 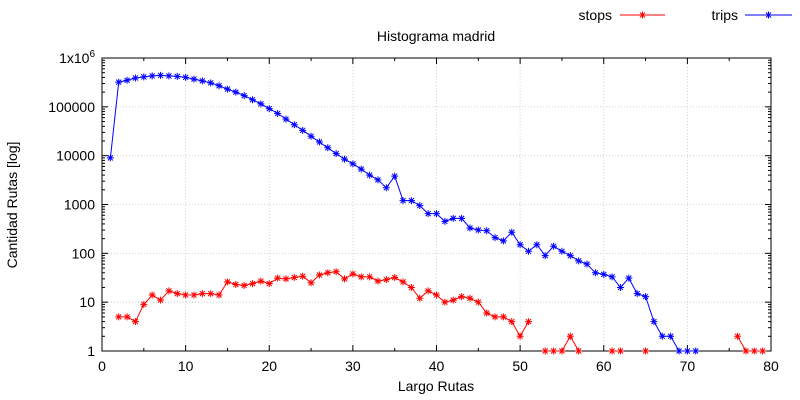 I want to click on legend-marker-trips, so click(x=768, y=15).